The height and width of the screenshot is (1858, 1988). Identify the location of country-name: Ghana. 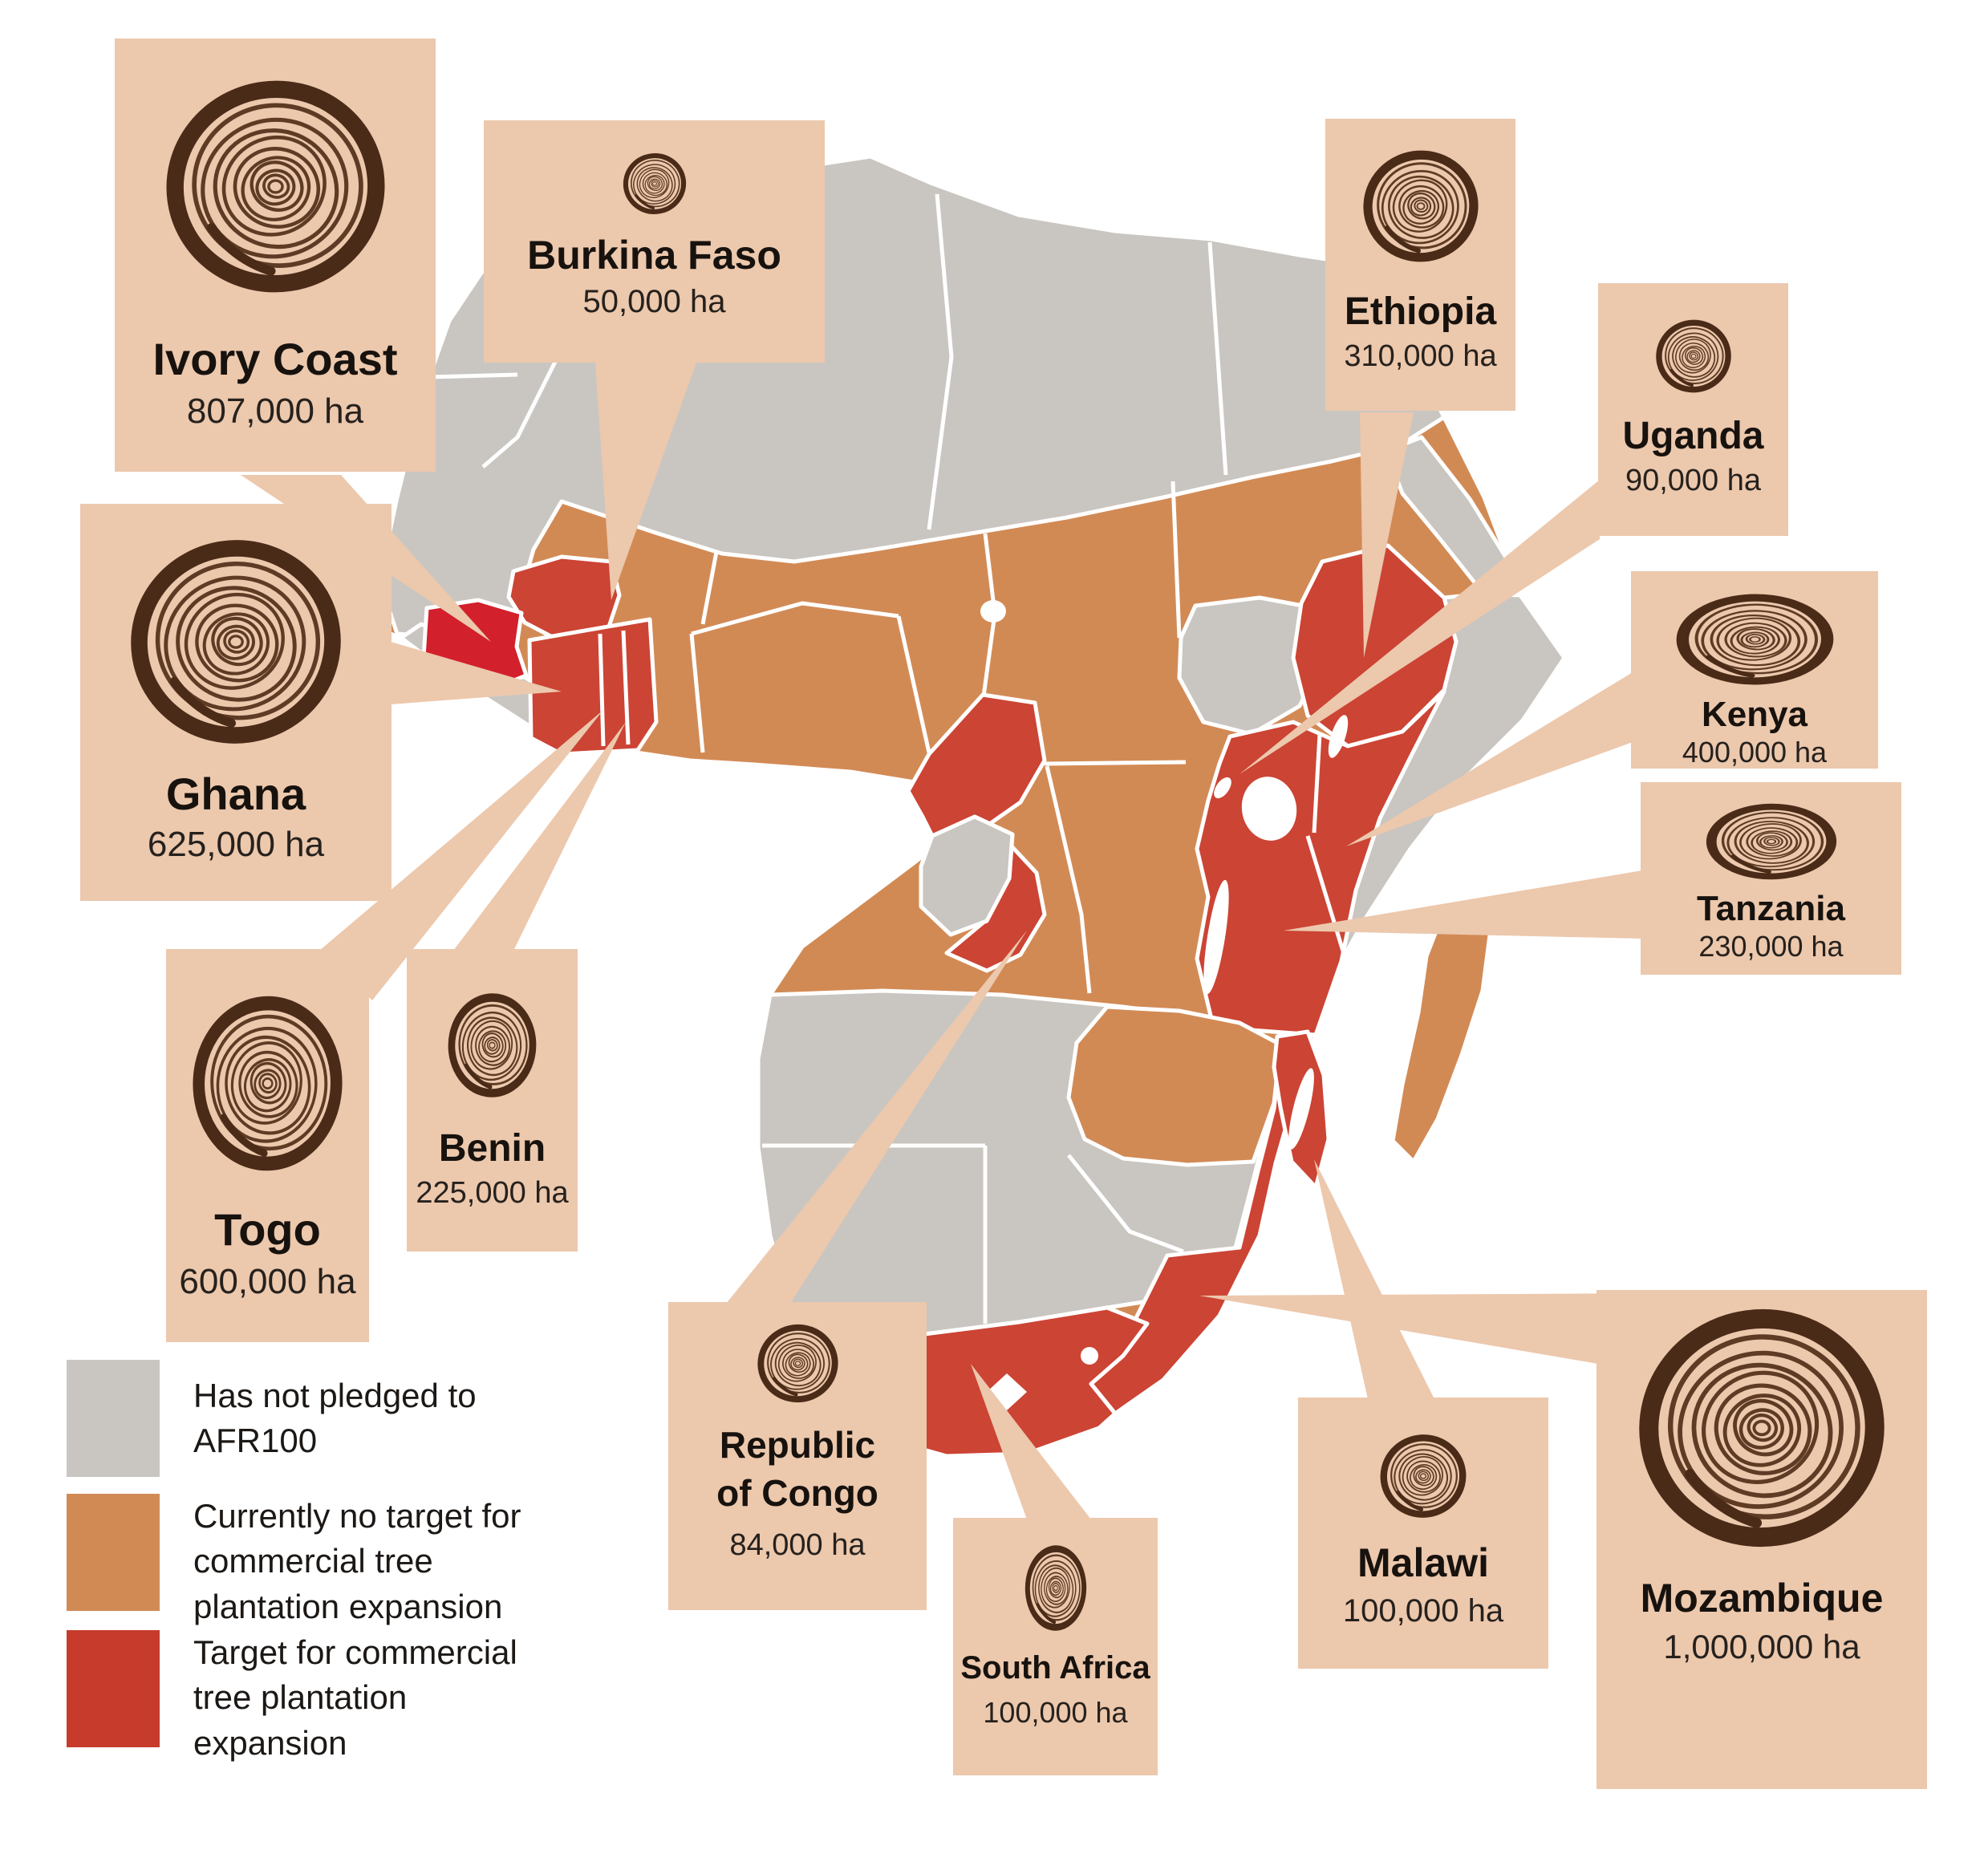
(235, 794).